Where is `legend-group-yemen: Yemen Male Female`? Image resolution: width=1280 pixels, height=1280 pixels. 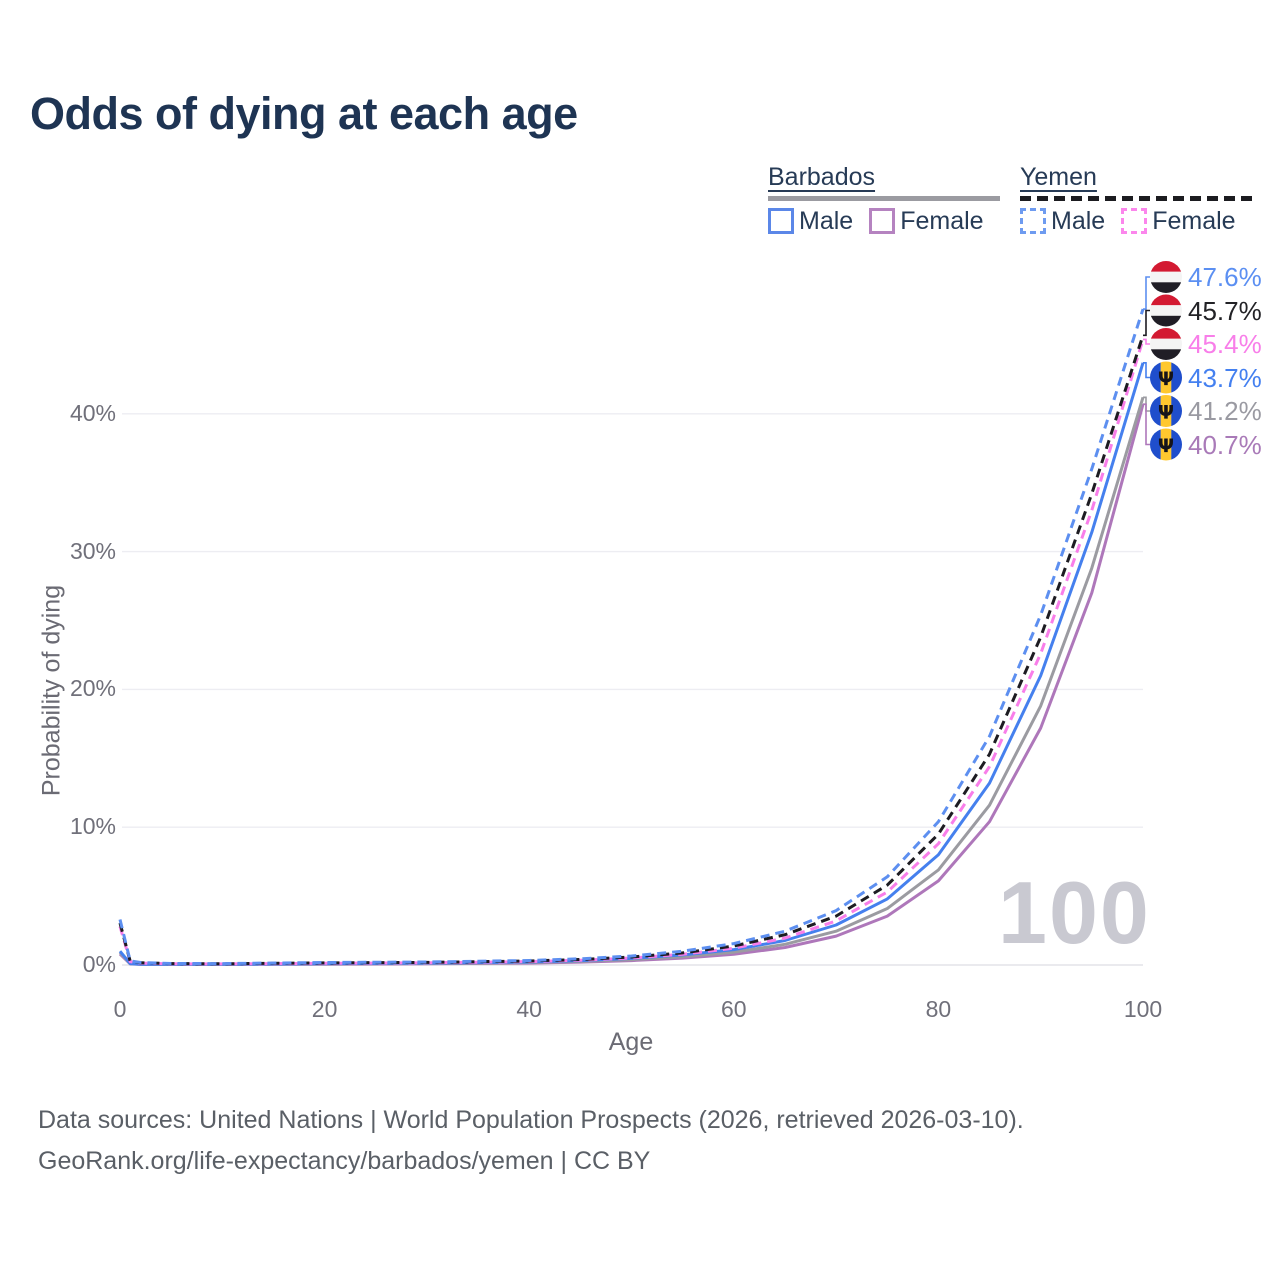
legend-group-yemen: Yemen Male Female is located at coordinates (1136, 198).